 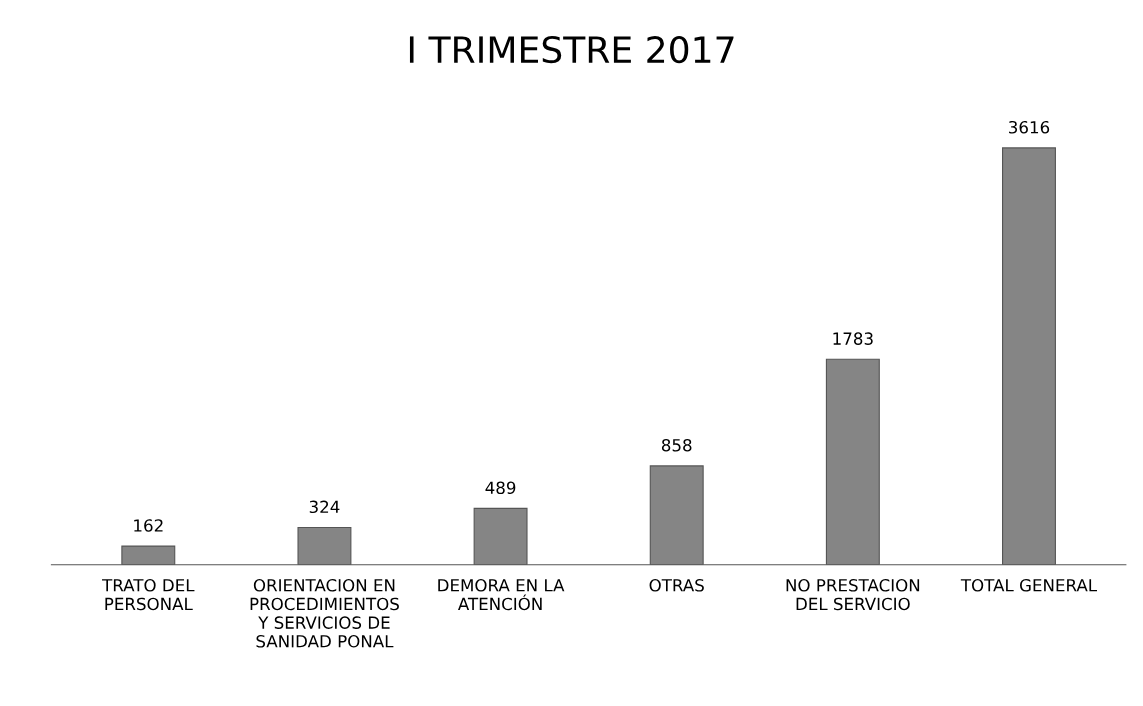 What do you see at coordinates (500, 488) in the screenshot?
I see `data-label: 489` at bounding box center [500, 488].